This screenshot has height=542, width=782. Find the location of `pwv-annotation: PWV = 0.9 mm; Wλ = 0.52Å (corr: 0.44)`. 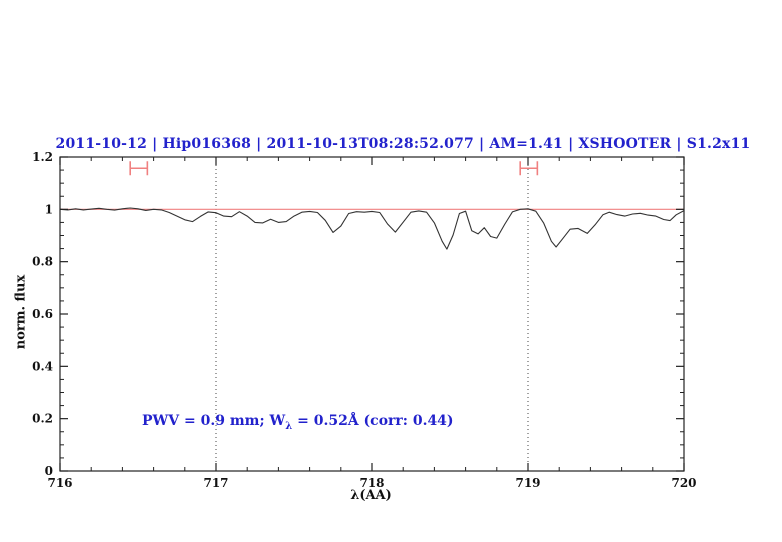

pwv-annotation: PWV = 0.9 mm; Wλ = 0.52Å (corr: 0.44) is located at coordinates (298, 422).